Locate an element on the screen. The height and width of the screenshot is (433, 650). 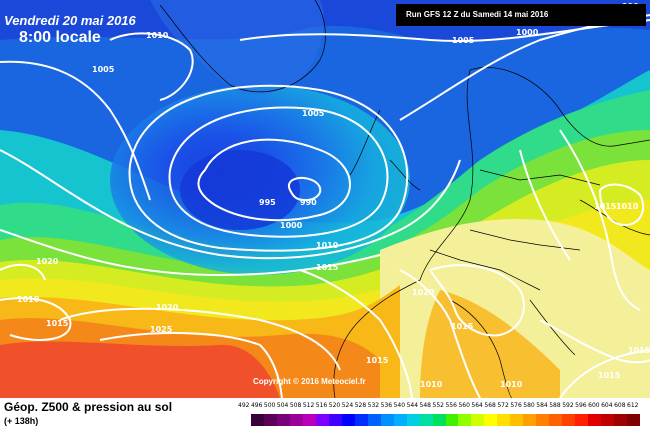
scale-label: 520 is located at coordinates (334, 405).